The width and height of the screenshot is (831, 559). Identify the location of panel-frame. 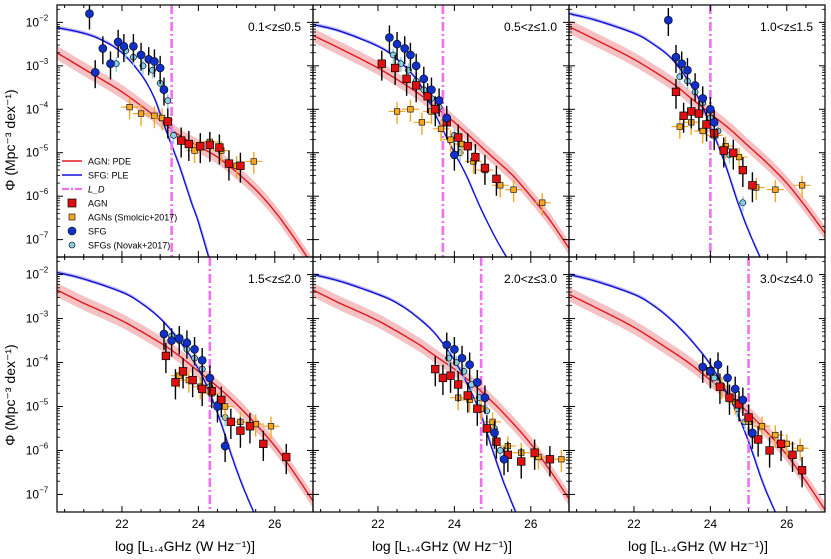
(441, 384).